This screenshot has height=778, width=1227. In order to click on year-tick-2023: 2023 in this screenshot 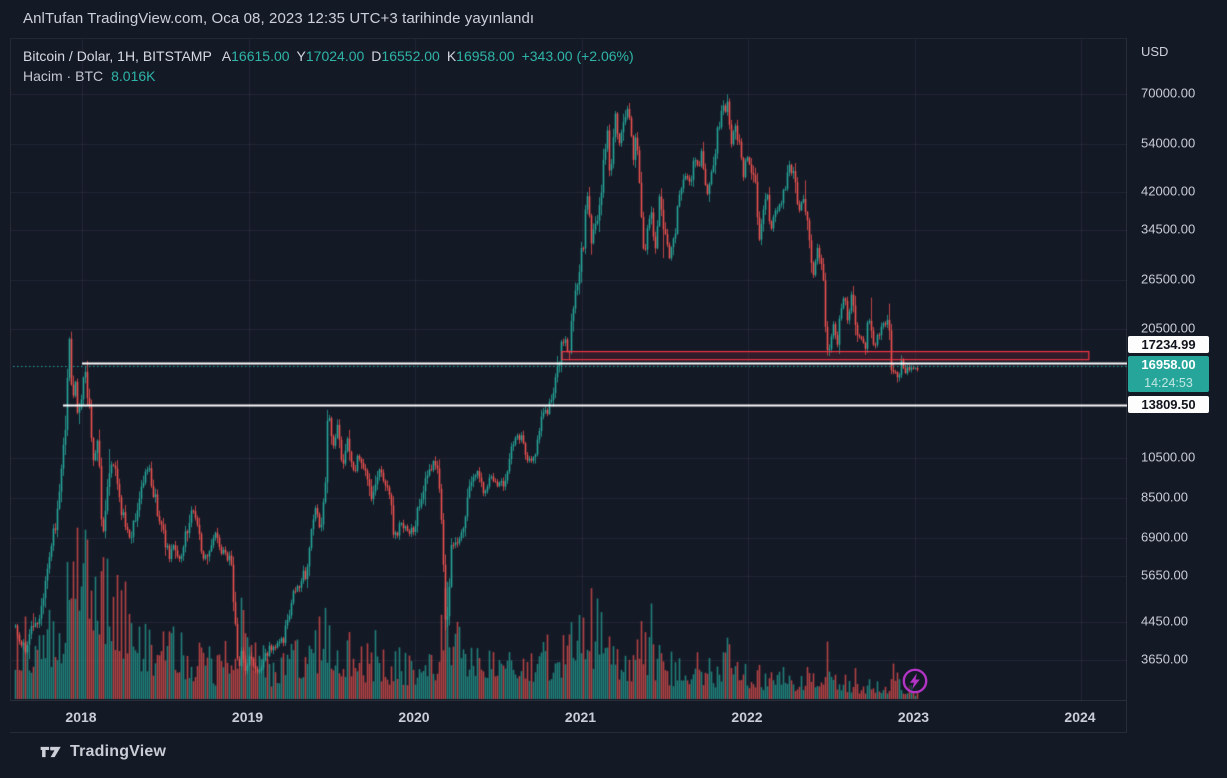, I will do `click(913, 717)`.